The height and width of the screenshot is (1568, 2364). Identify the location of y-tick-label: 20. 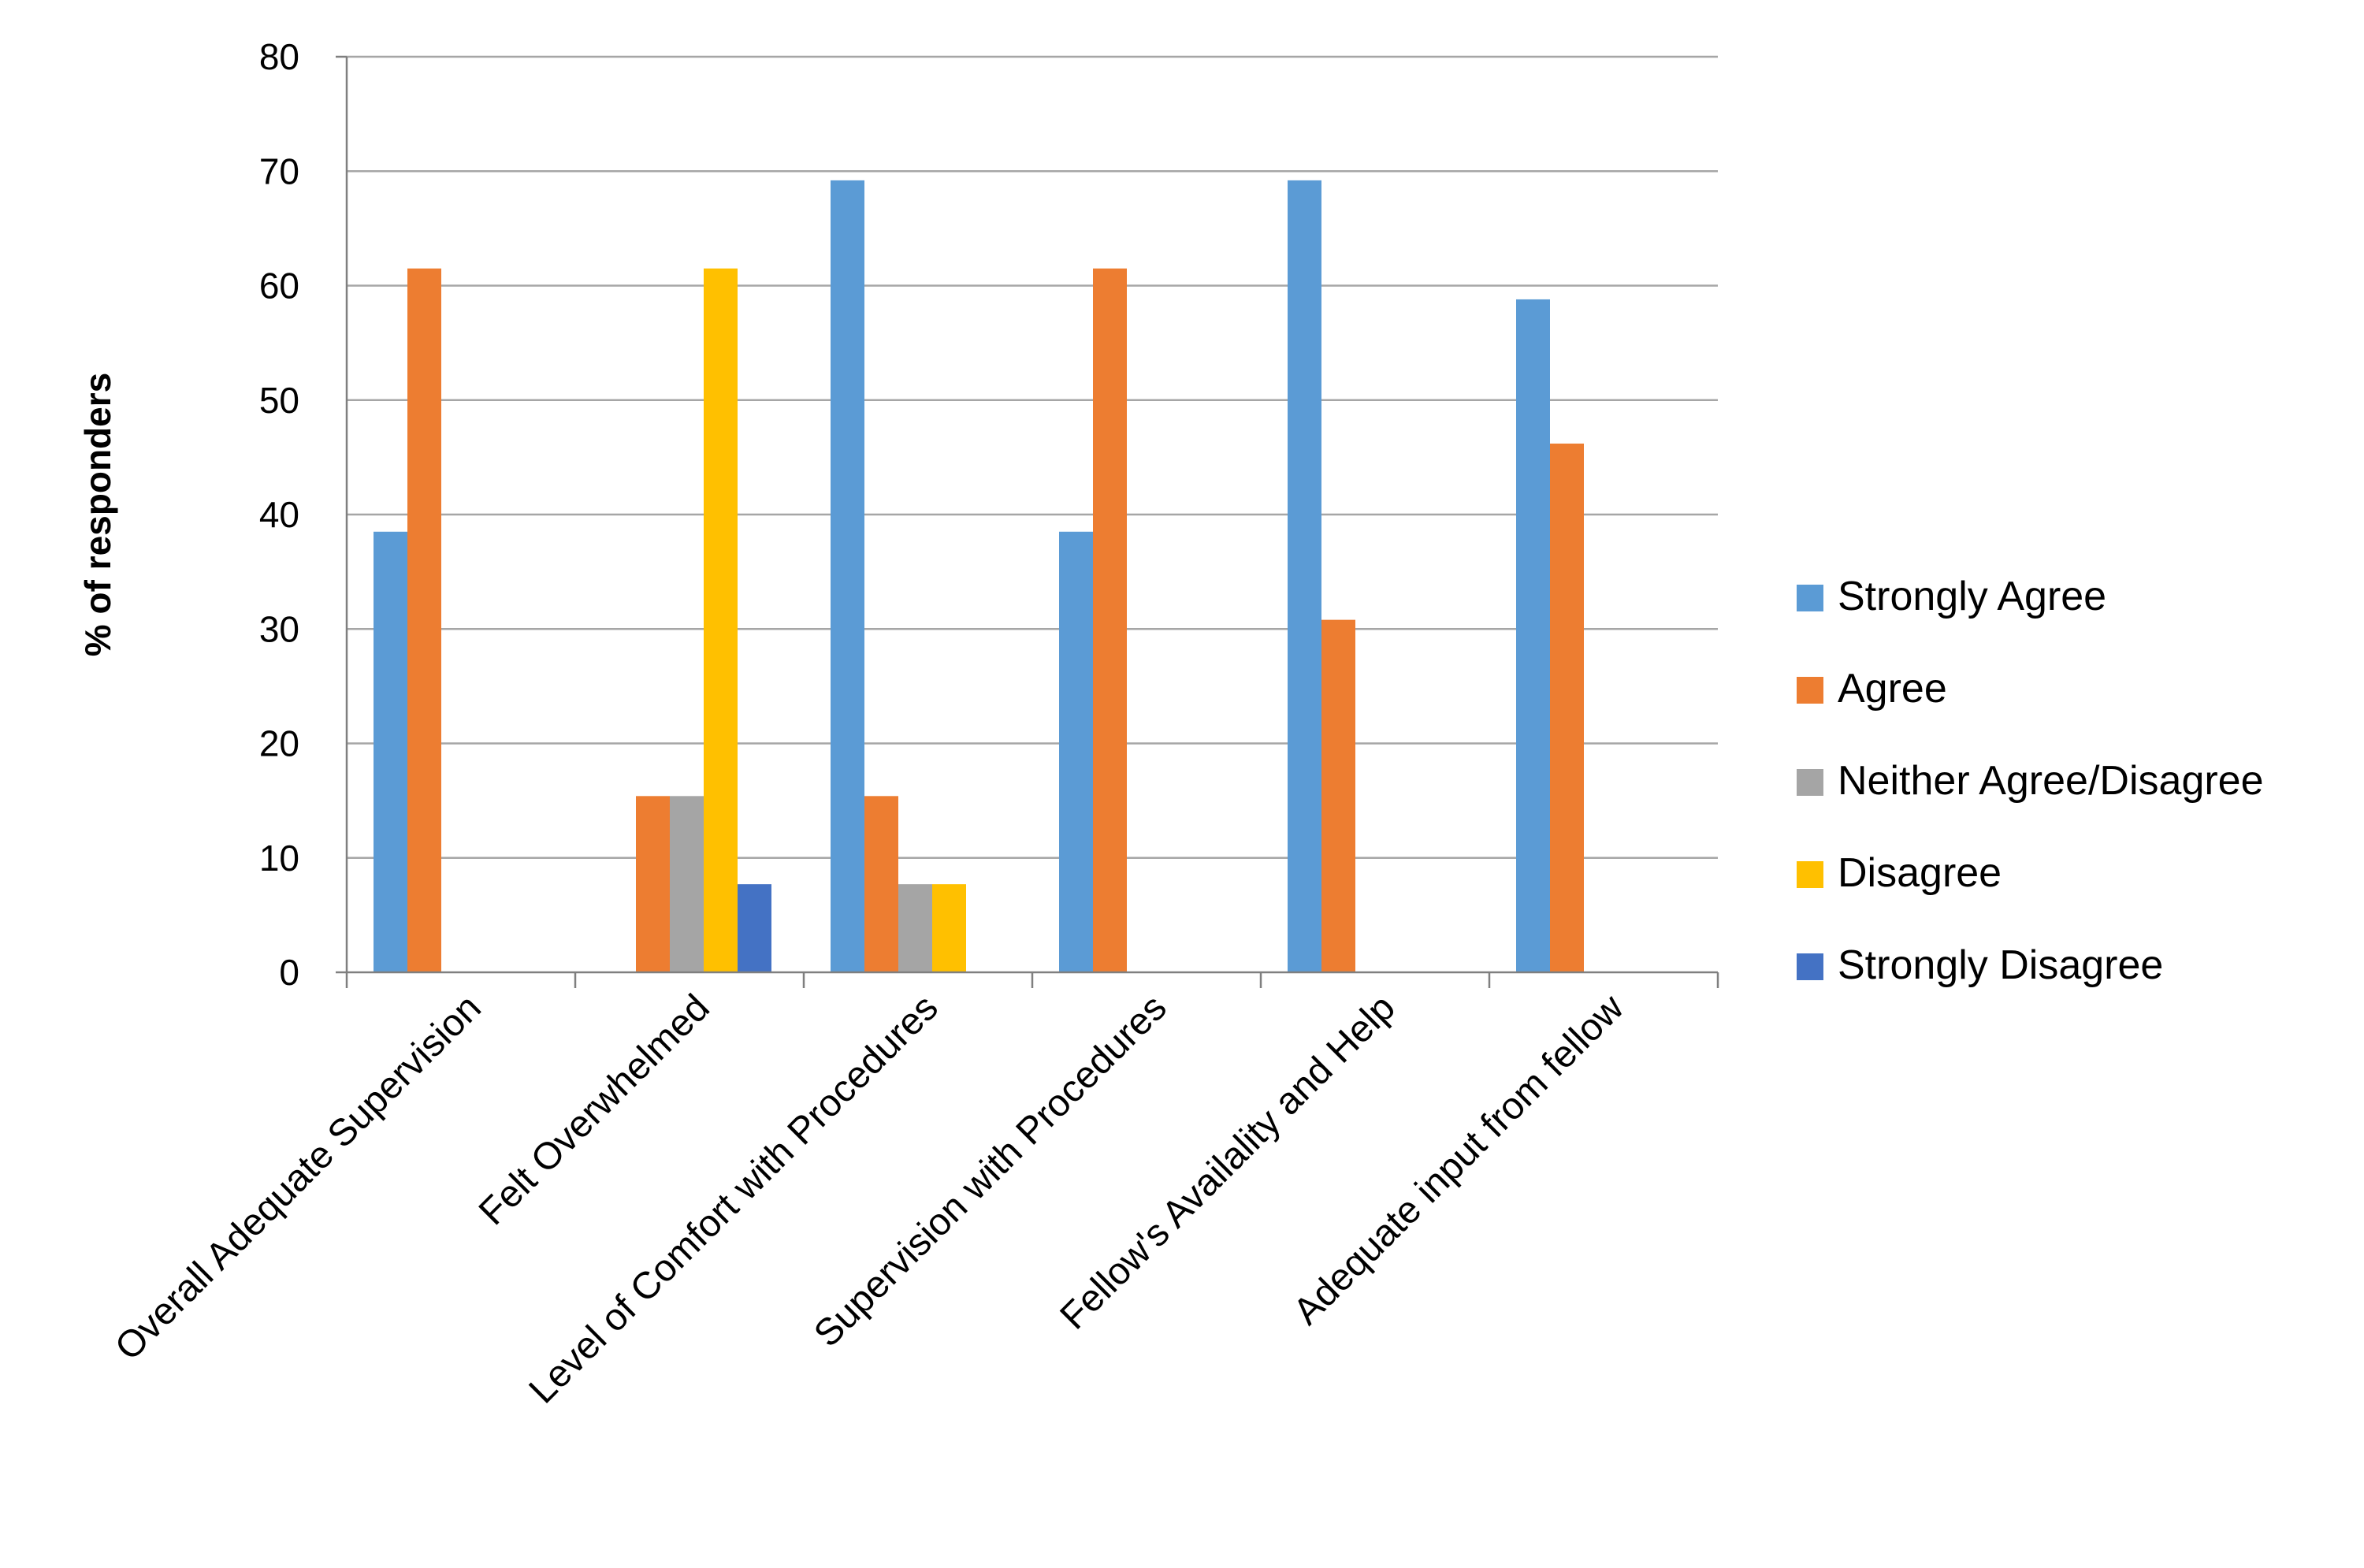
(279, 743).